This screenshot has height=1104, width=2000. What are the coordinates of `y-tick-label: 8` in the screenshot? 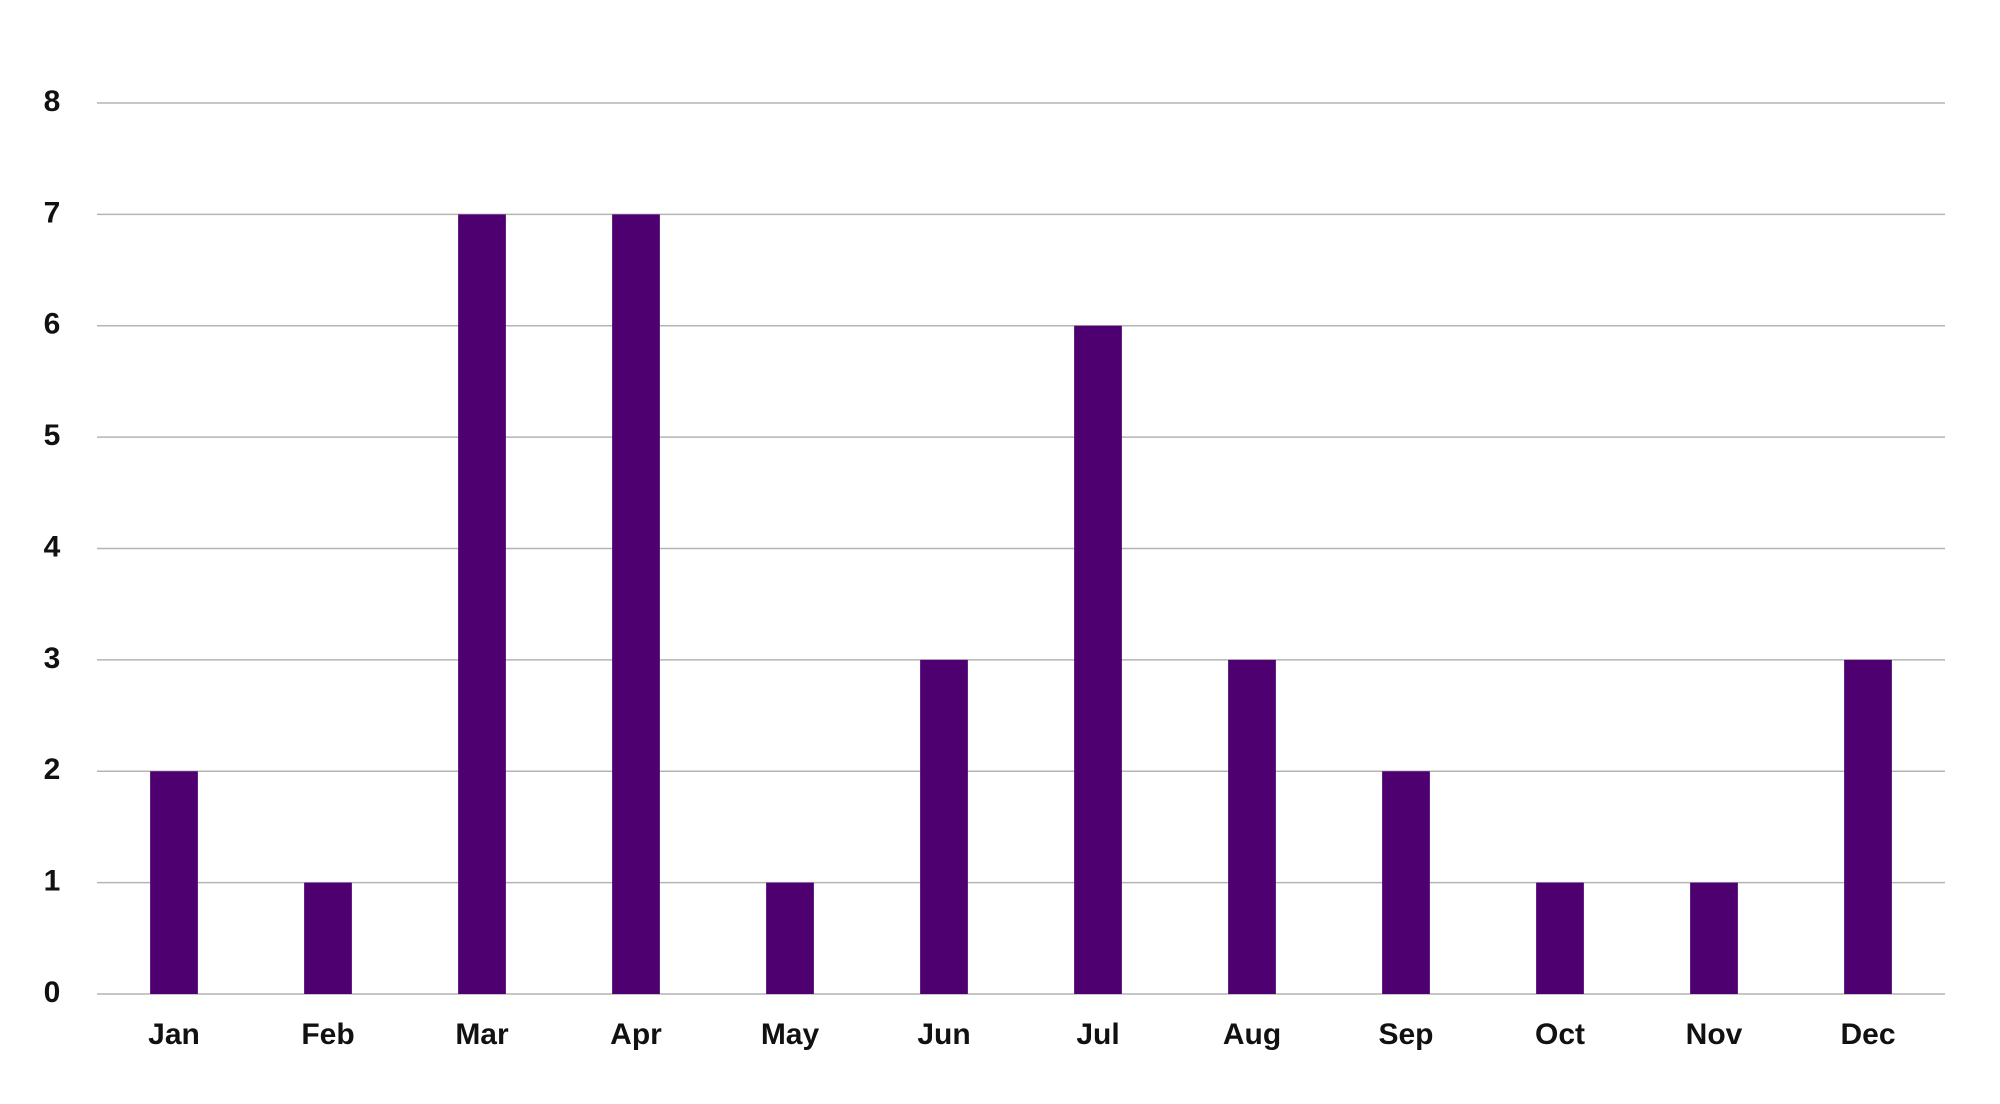 It's located at (52, 101).